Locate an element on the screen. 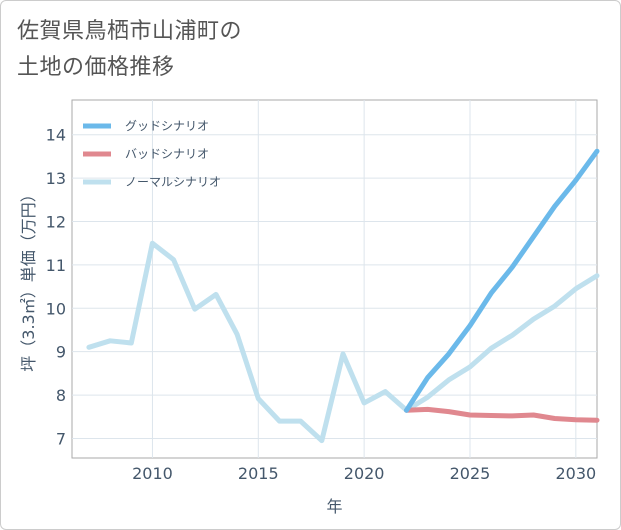 The width and height of the screenshot is (621, 530). x-tick-label: 2025 is located at coordinates (470, 473).